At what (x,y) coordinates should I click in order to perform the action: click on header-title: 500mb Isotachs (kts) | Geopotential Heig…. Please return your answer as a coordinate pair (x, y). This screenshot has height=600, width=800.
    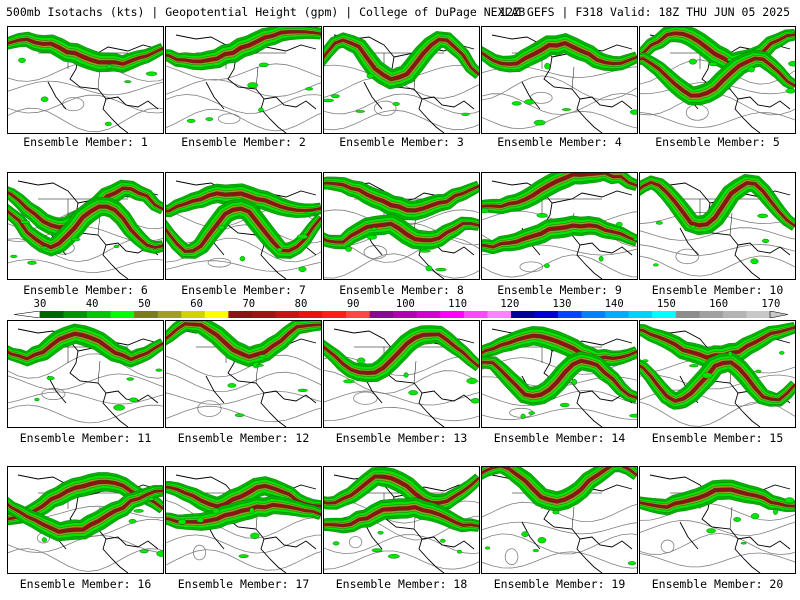
    Looking at the image, I should click on (266, 12).